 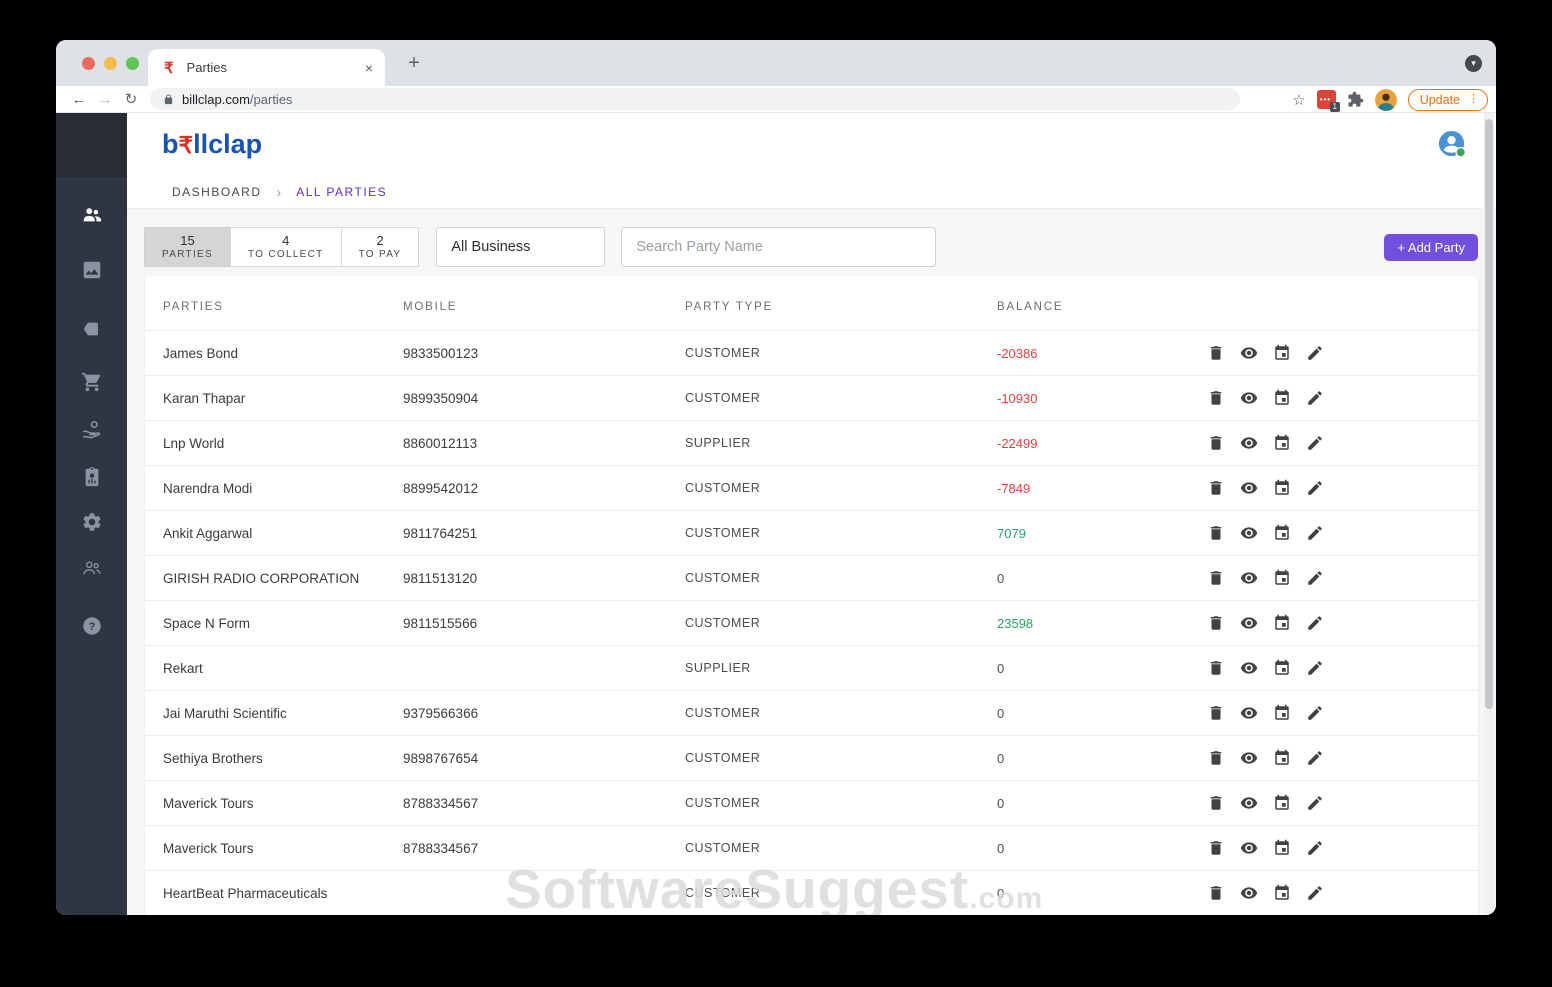 What do you see at coordinates (368, 67) in the screenshot?
I see `tab-close-icon: ×` at bounding box center [368, 67].